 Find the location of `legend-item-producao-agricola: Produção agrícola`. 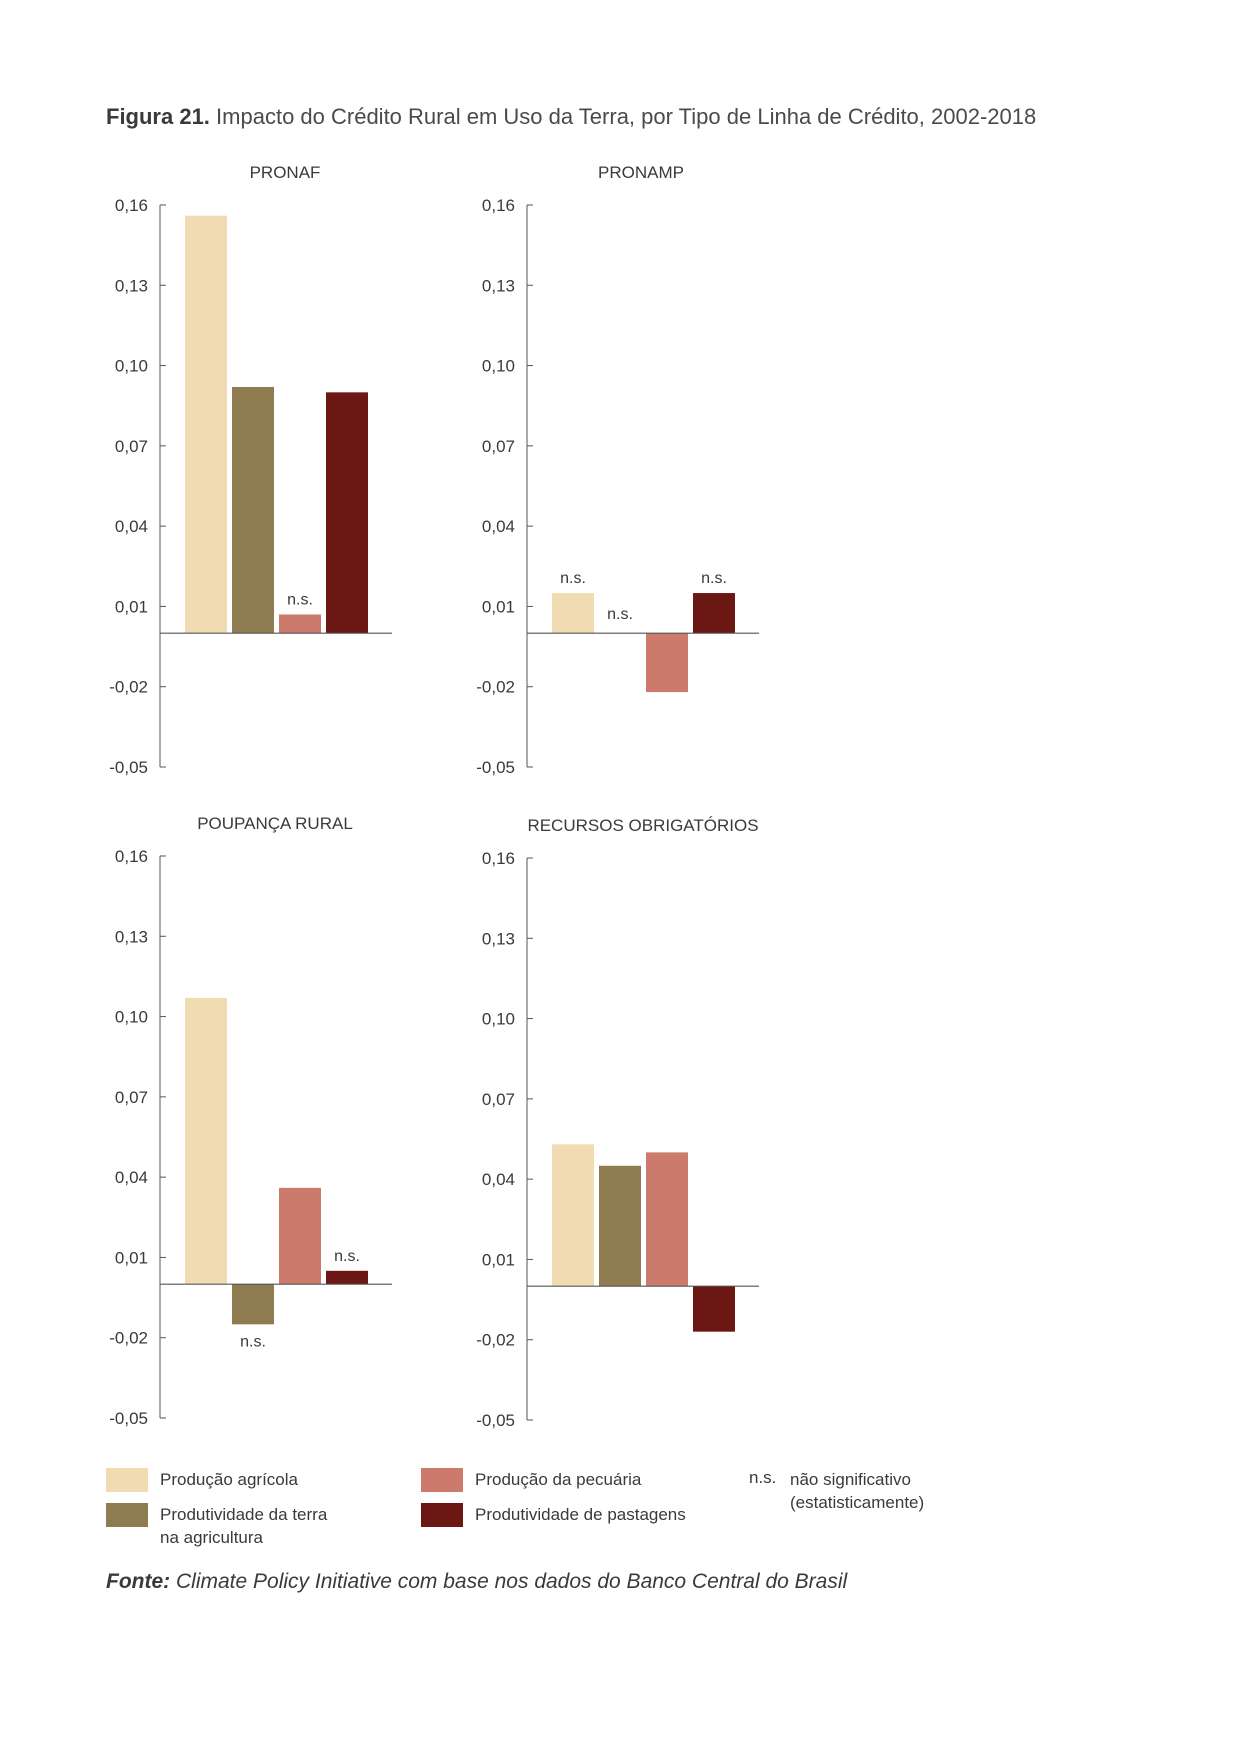

legend-item-producao-agricola: Produção agrícola is located at coordinates (202, 1480).